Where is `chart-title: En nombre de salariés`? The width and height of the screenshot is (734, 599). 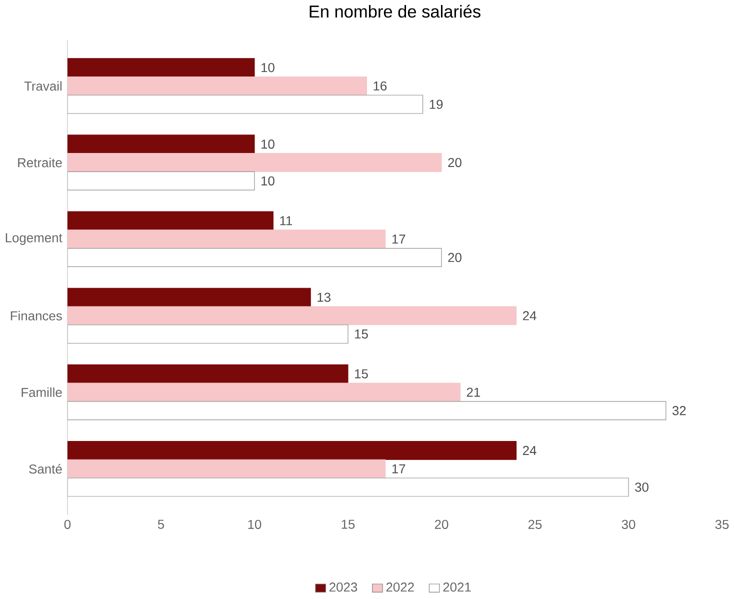 chart-title: En nombre de salariés is located at coordinates (395, 11).